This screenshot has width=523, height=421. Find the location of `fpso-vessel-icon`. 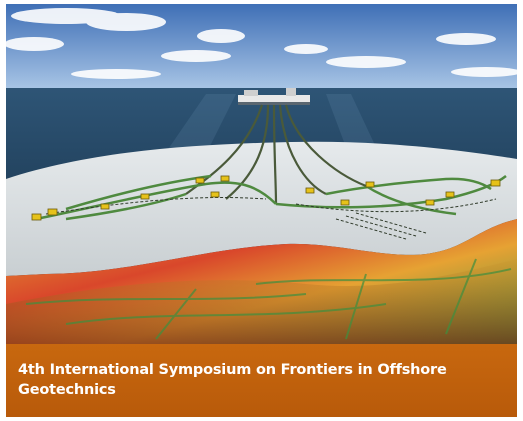

fpso-vessel-icon is located at coordinates (274, 96).